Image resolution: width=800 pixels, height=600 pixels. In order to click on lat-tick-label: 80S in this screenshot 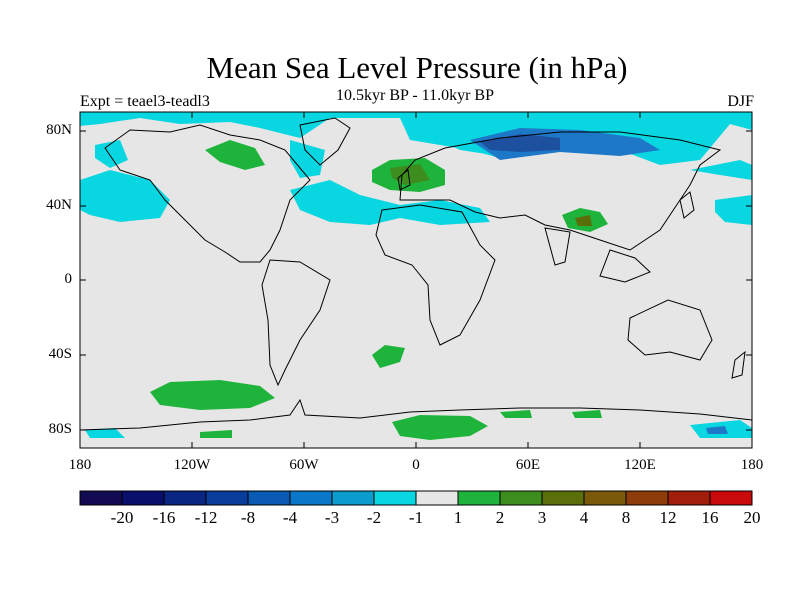, I will do `click(60, 429)`.